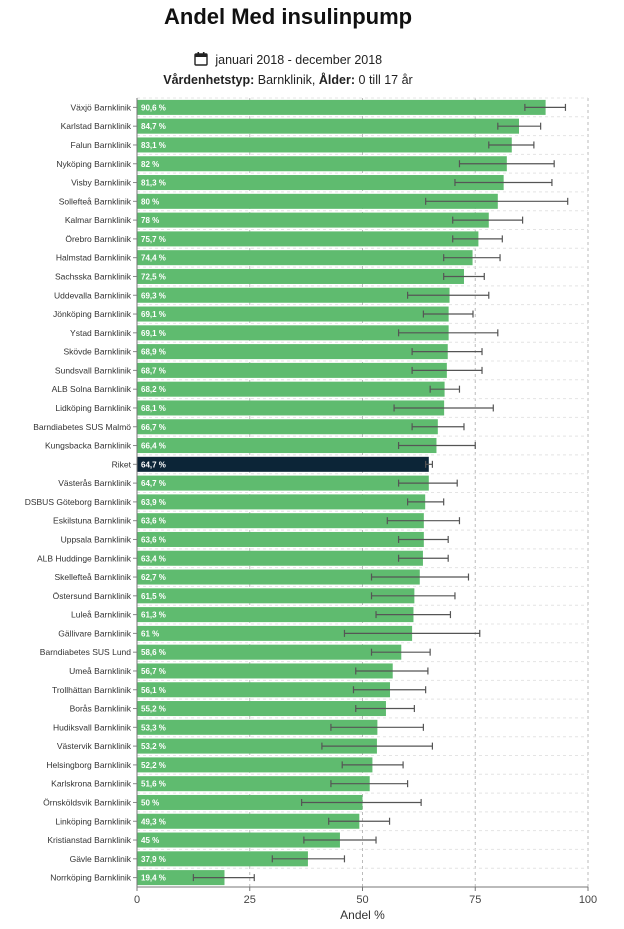 Image resolution: width=624 pixels, height=929 pixels. What do you see at coordinates (153, 671) in the screenshot?
I see `data-label: 56,7 %` at bounding box center [153, 671].